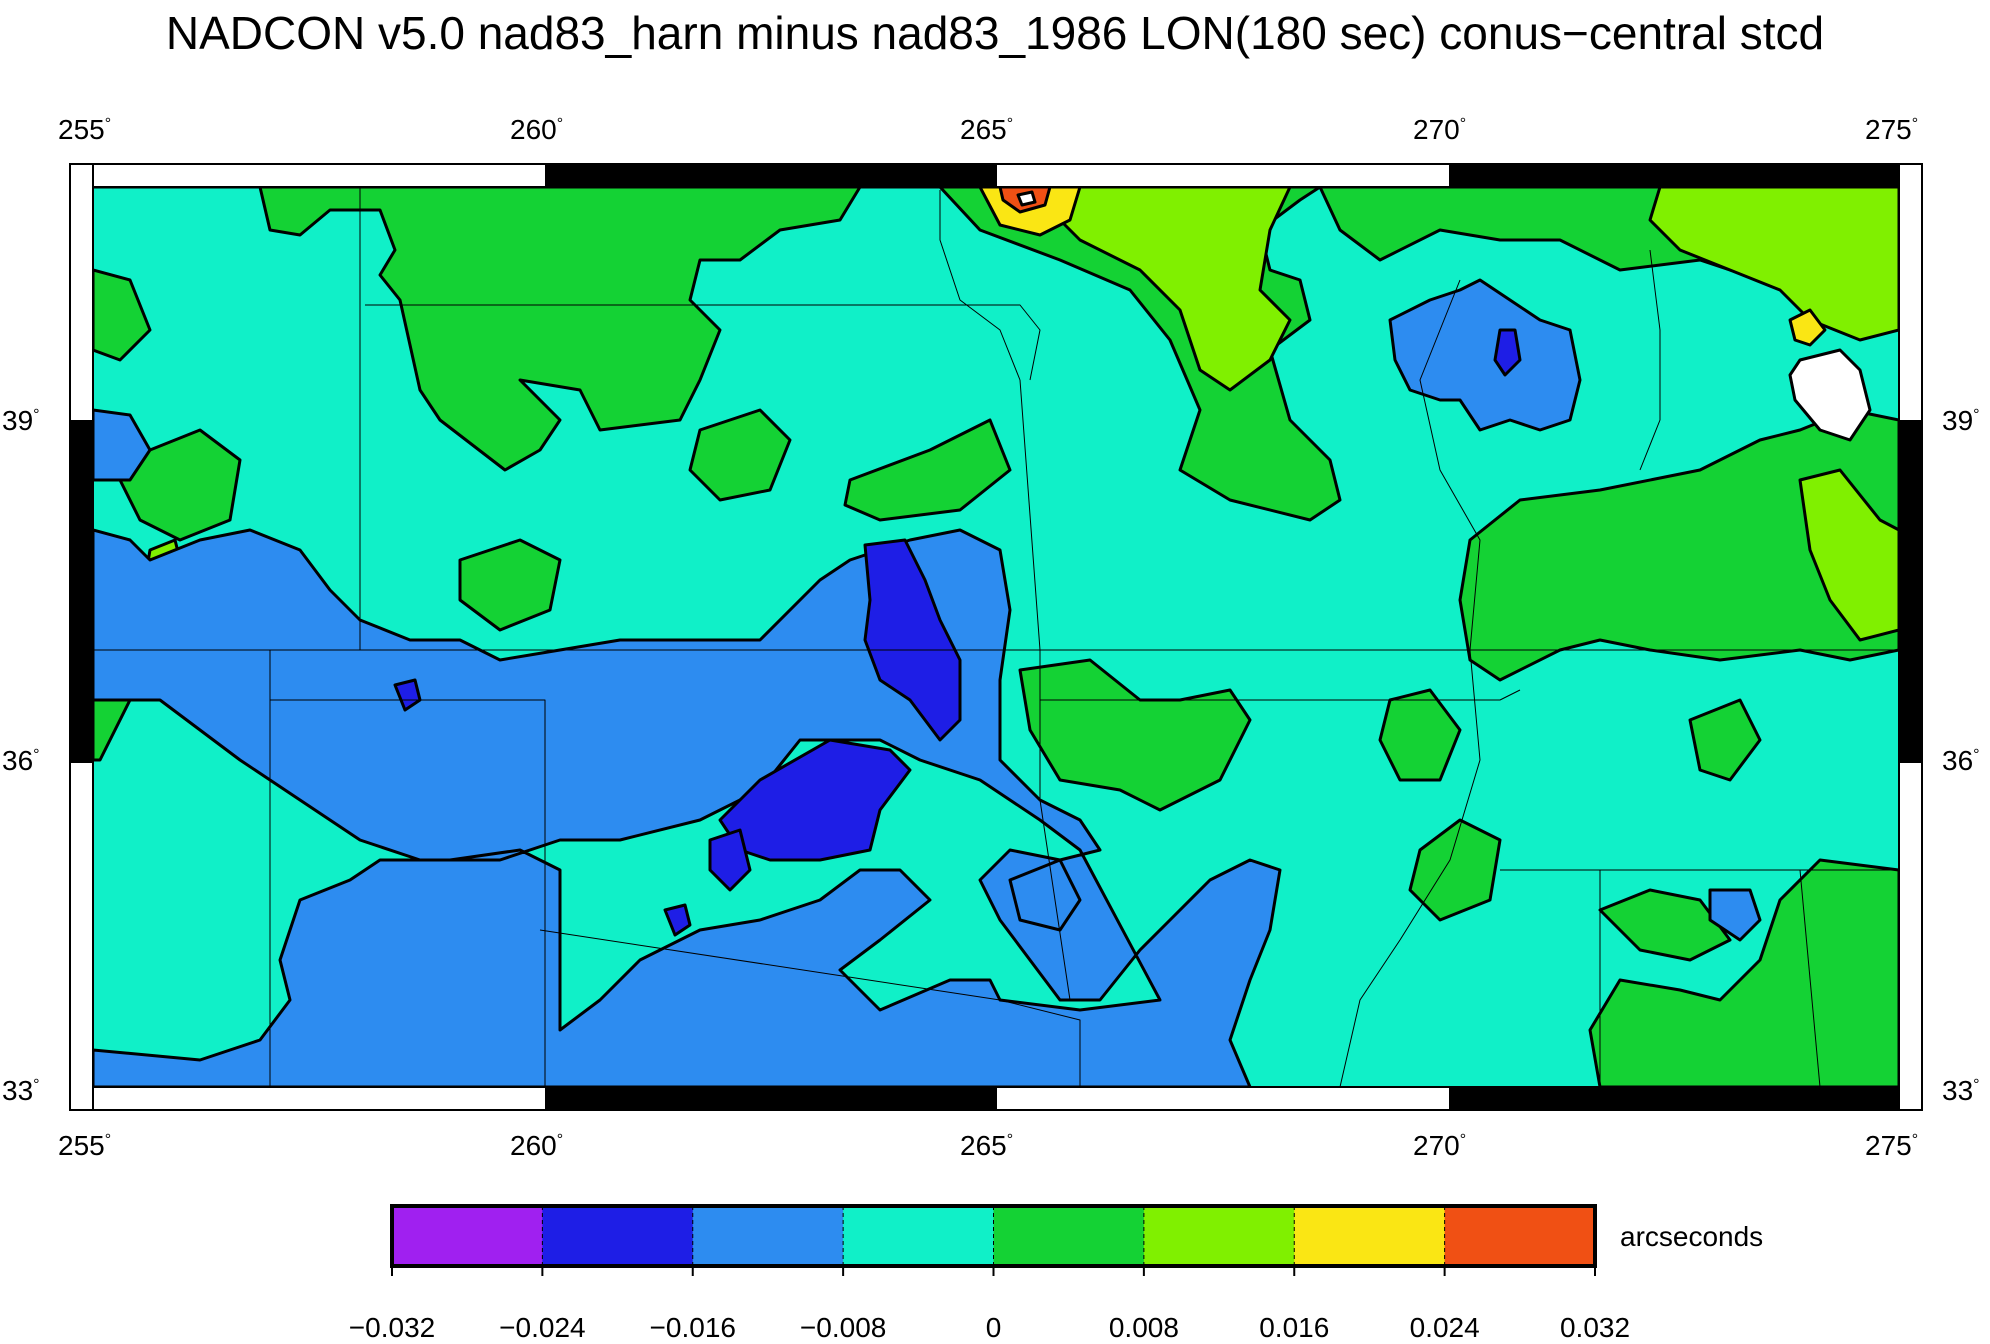  What do you see at coordinates (21, 760) in the screenshot?
I see `y-tick-left-36: 36°` at bounding box center [21, 760].